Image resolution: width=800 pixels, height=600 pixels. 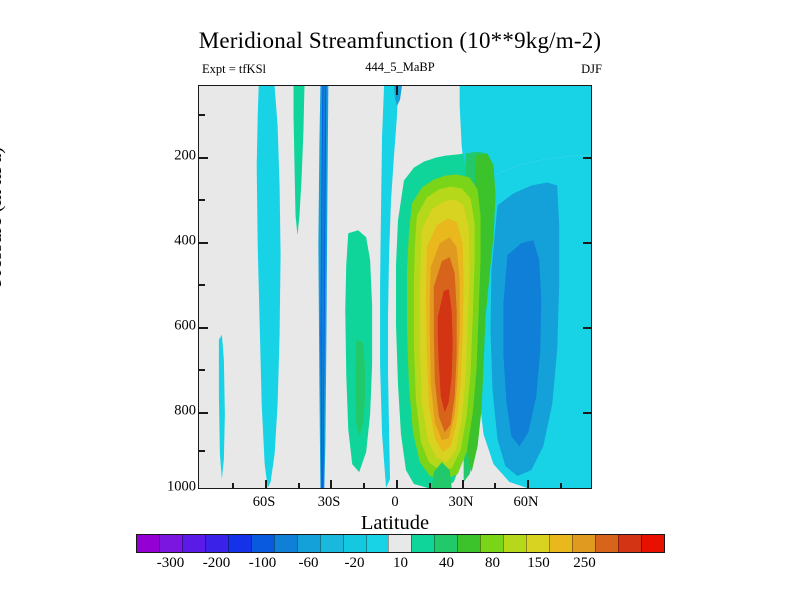 What do you see at coordinates (461, 502) in the screenshot?
I see `x-axis-label-30N: 30N` at bounding box center [461, 502].